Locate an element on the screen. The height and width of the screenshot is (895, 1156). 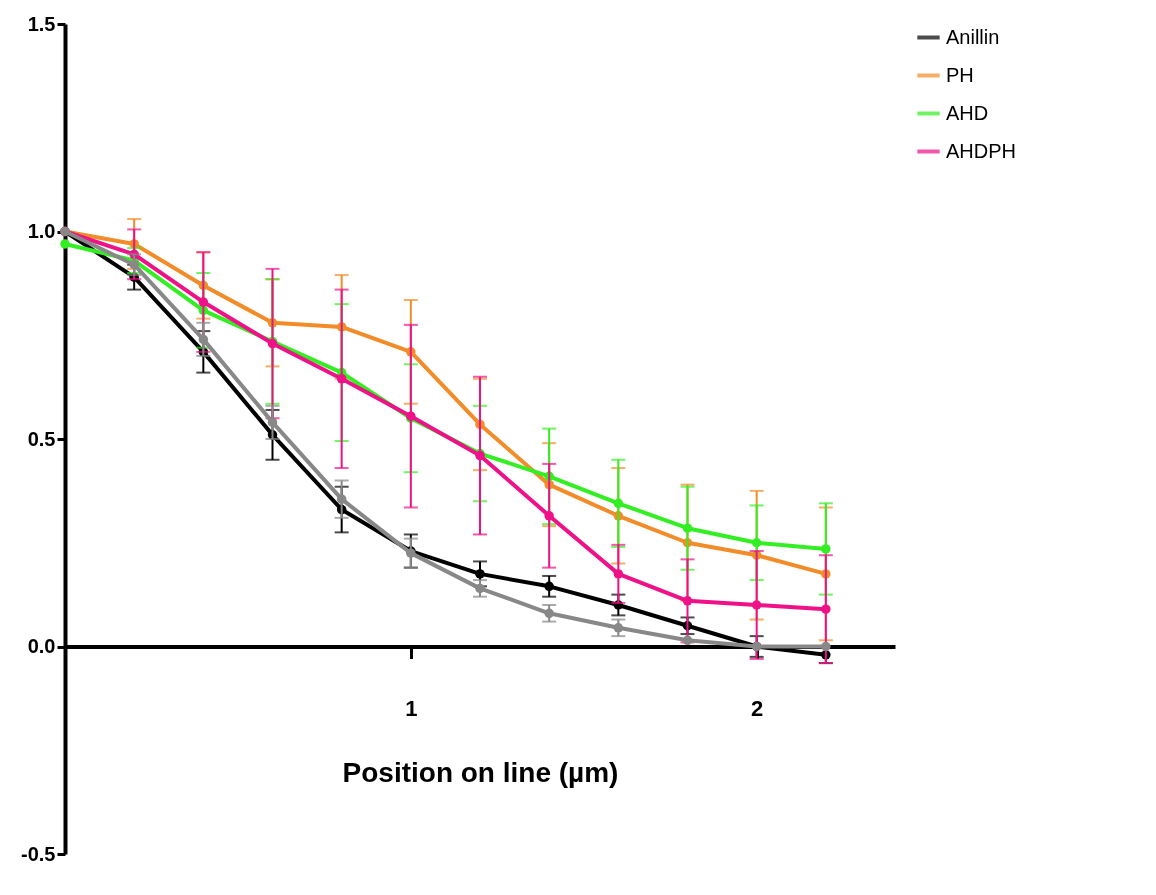
y-tick-label: 1.5 is located at coordinates (41, 23).